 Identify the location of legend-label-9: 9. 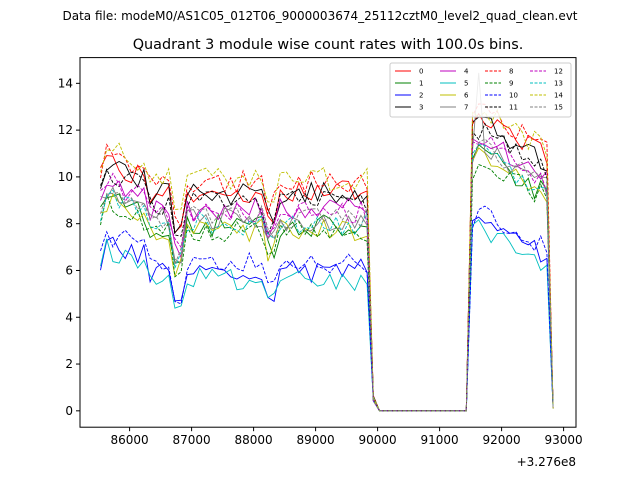
(511, 84).